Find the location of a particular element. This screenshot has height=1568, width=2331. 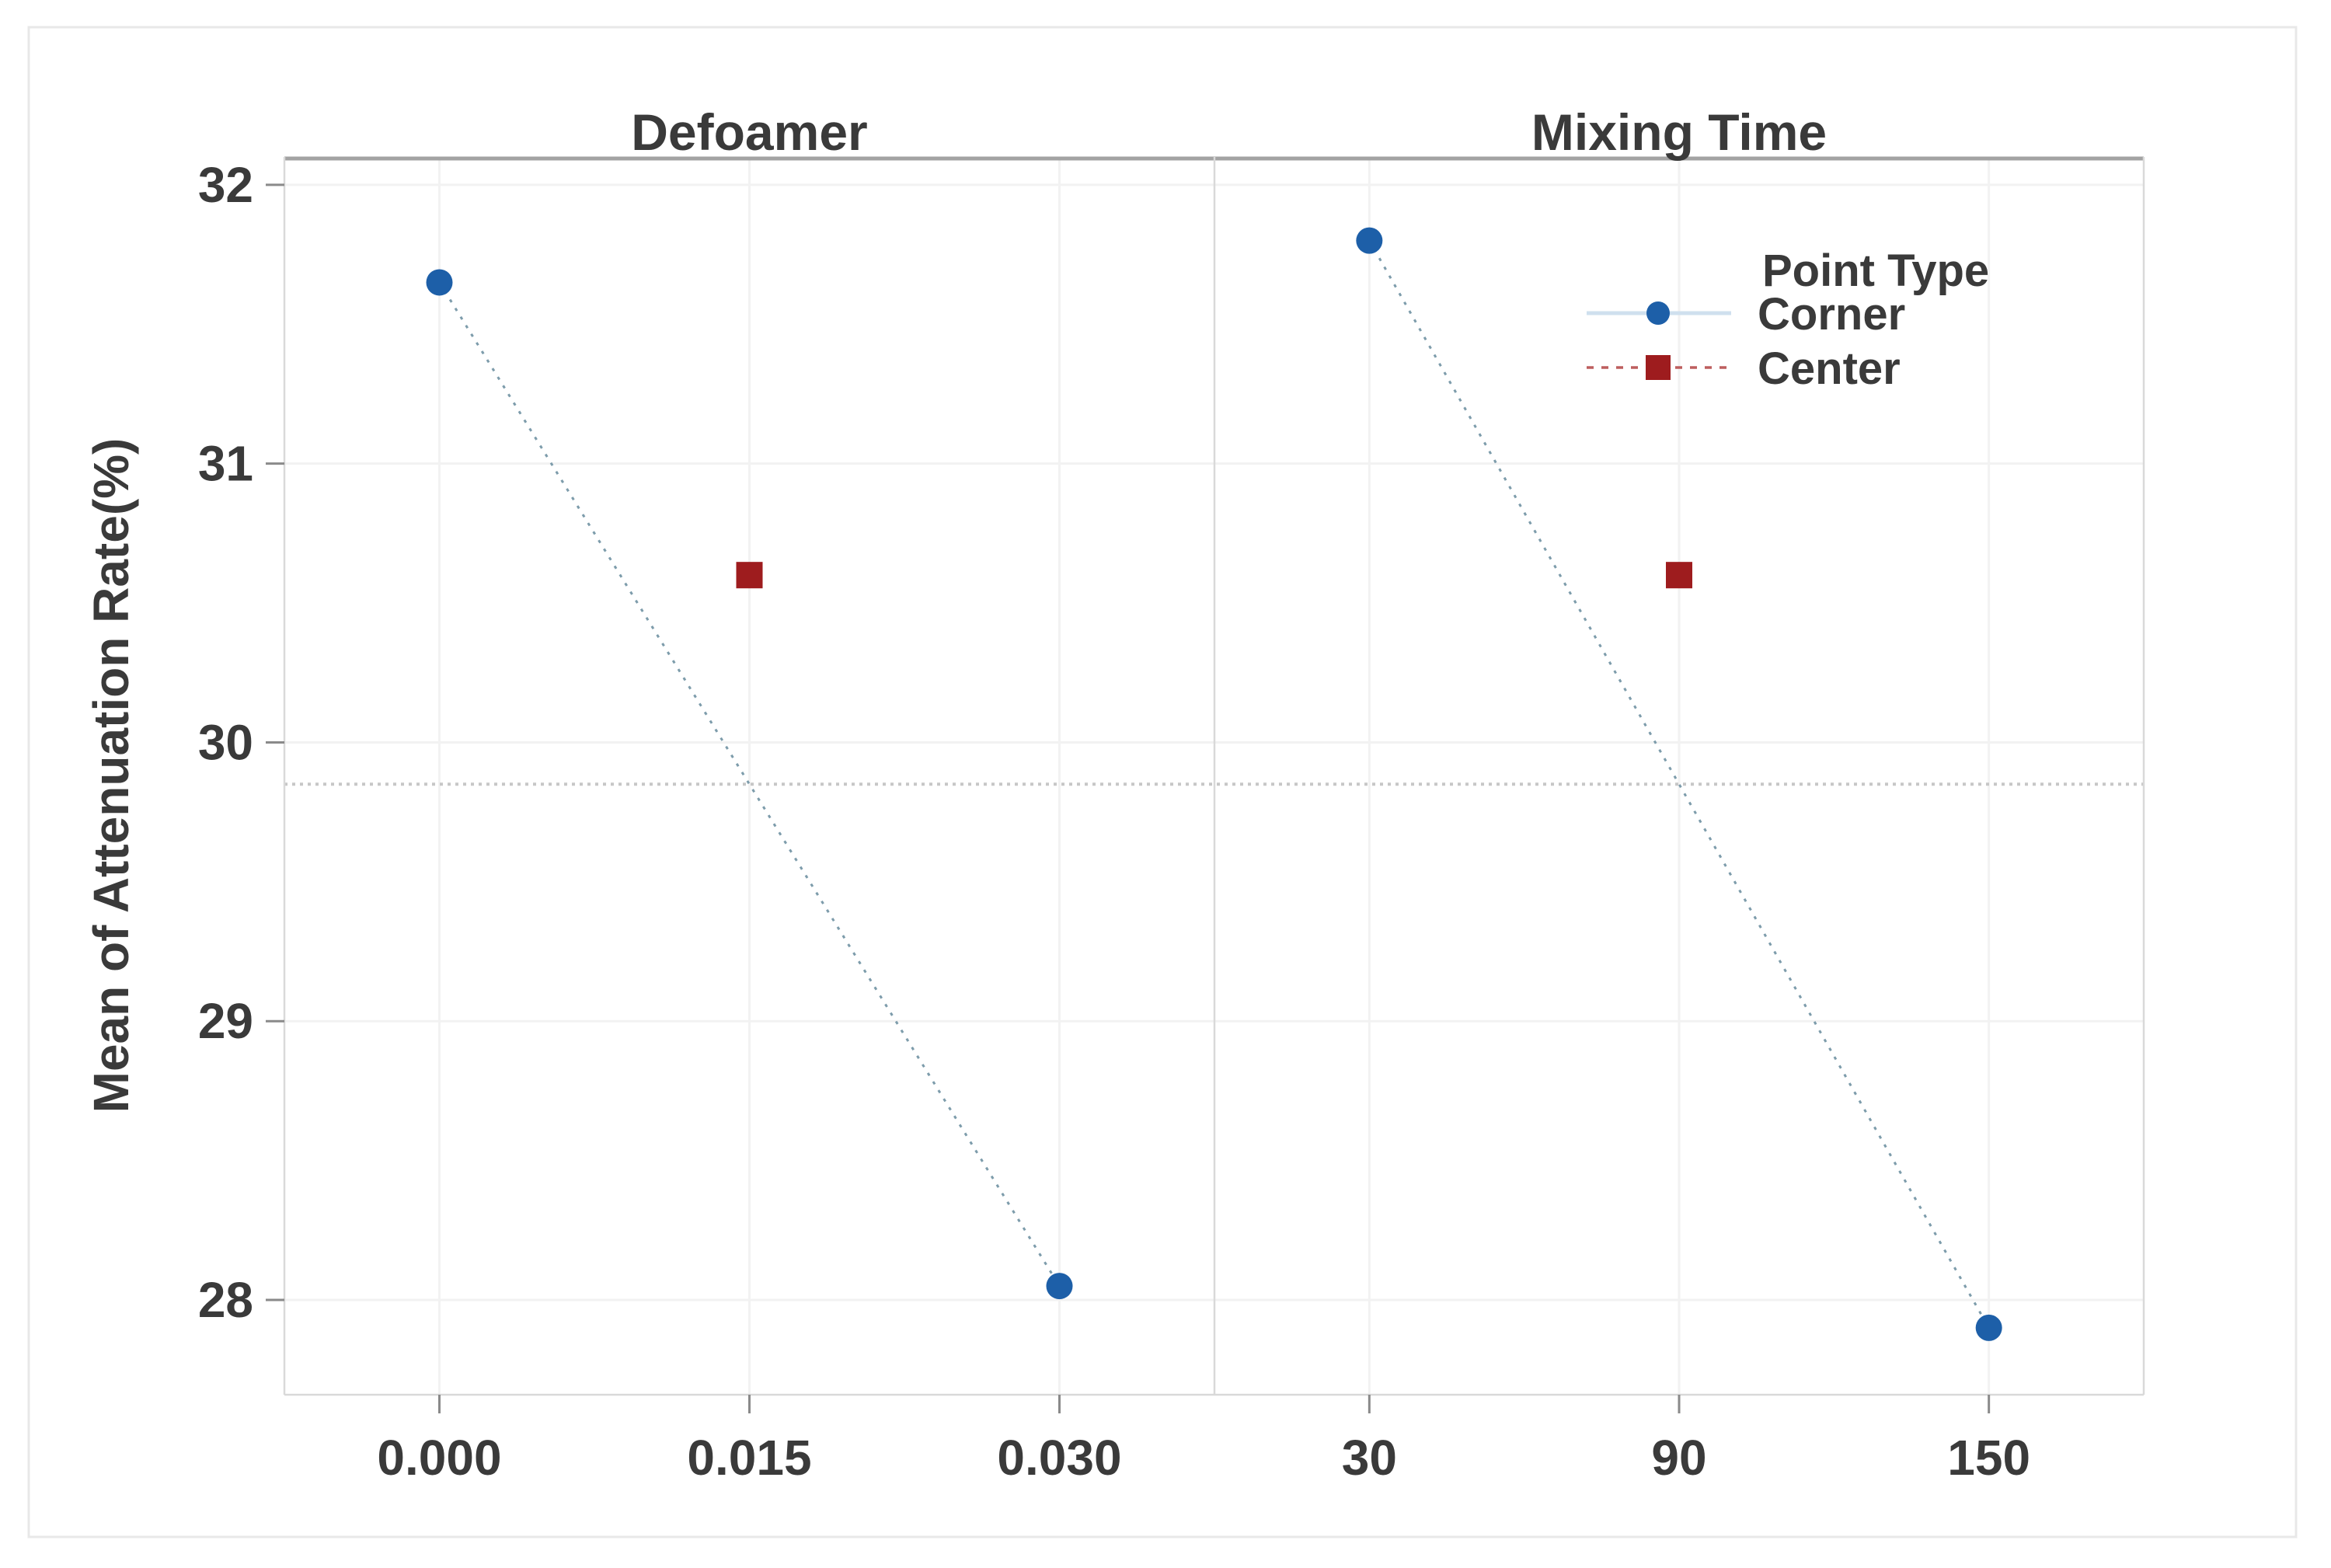

y-tick-label: 30 is located at coordinates (225, 742).